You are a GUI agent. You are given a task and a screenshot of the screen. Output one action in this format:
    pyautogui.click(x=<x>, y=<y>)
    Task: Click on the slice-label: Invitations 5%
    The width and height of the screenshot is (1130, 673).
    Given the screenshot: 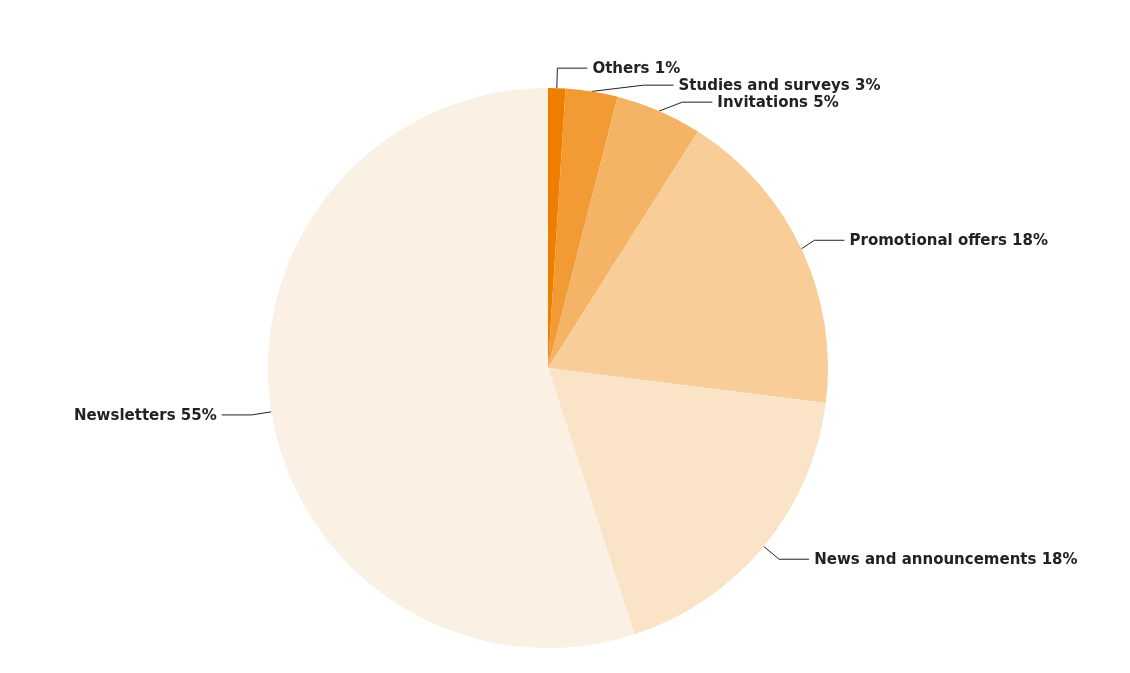 What is the action you would take?
    pyautogui.click(x=778, y=102)
    